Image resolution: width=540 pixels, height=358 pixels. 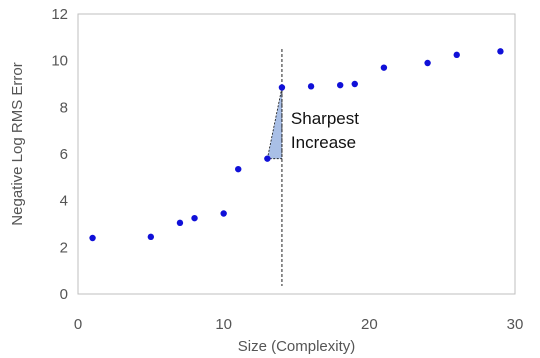 What do you see at coordinates (323, 142) in the screenshot?
I see `annotation-text-line-2: Increase` at bounding box center [323, 142].